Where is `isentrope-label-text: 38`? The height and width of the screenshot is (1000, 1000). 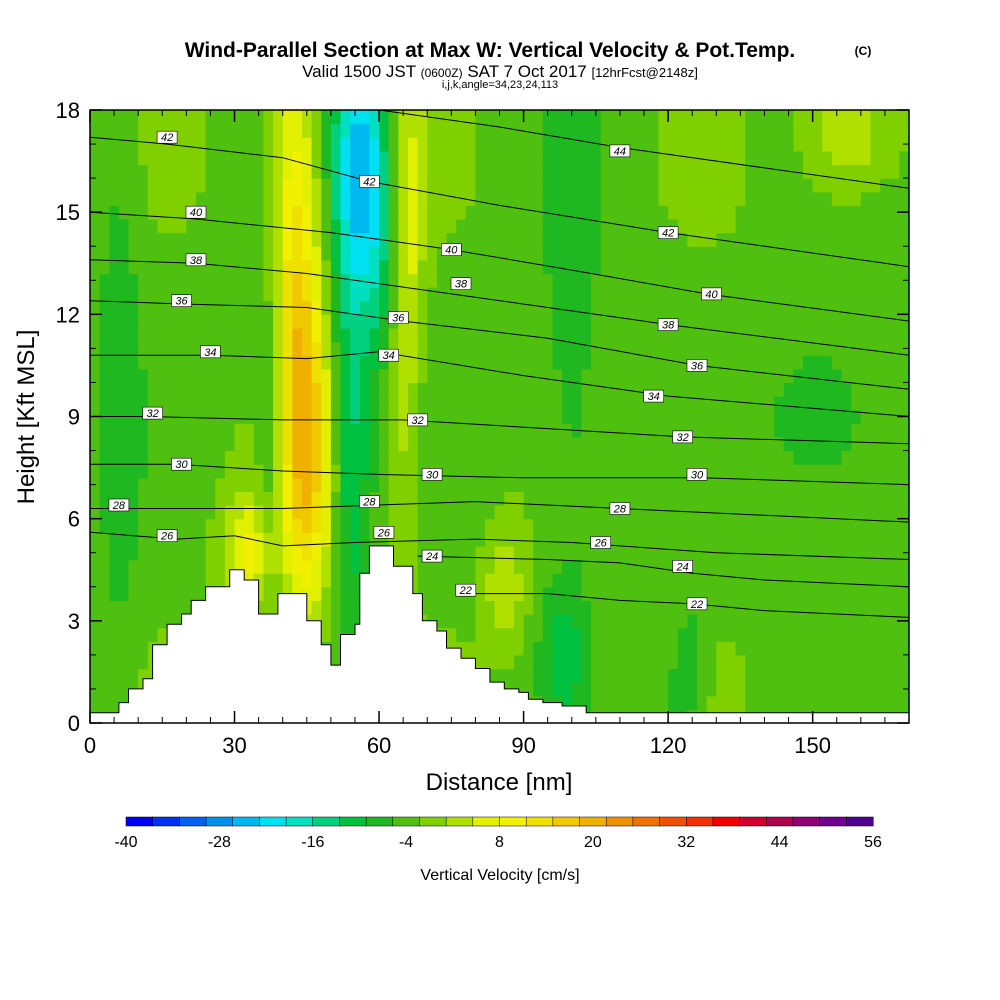 isentrope-label-text: 38 is located at coordinates (196, 261).